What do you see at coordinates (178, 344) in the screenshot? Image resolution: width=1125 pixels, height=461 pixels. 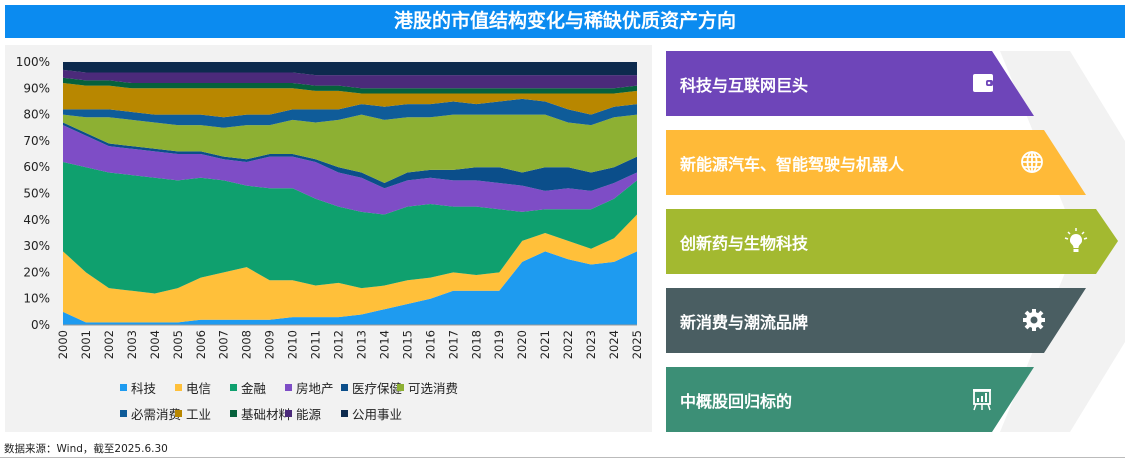 I see `x-tick-label: 2005` at bounding box center [178, 344].